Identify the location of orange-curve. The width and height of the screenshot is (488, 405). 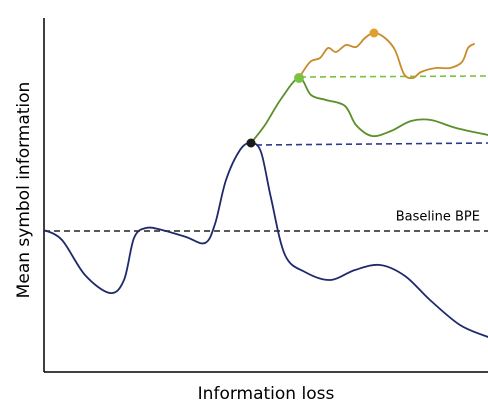
(386, 56).